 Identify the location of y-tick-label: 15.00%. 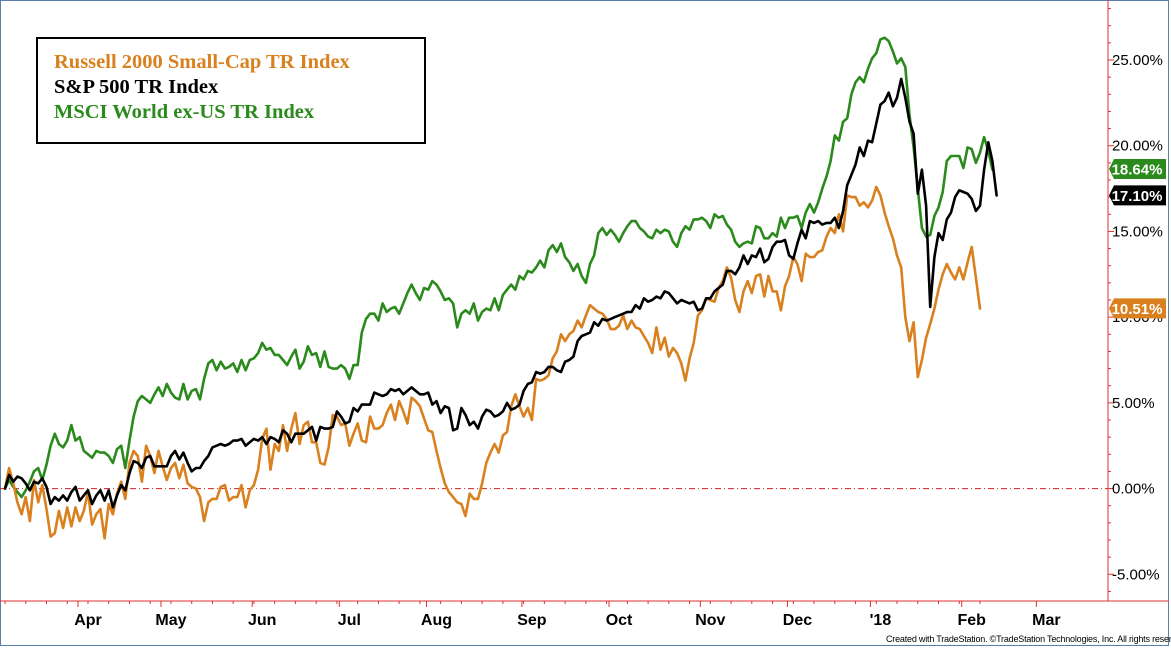
(1137, 231).